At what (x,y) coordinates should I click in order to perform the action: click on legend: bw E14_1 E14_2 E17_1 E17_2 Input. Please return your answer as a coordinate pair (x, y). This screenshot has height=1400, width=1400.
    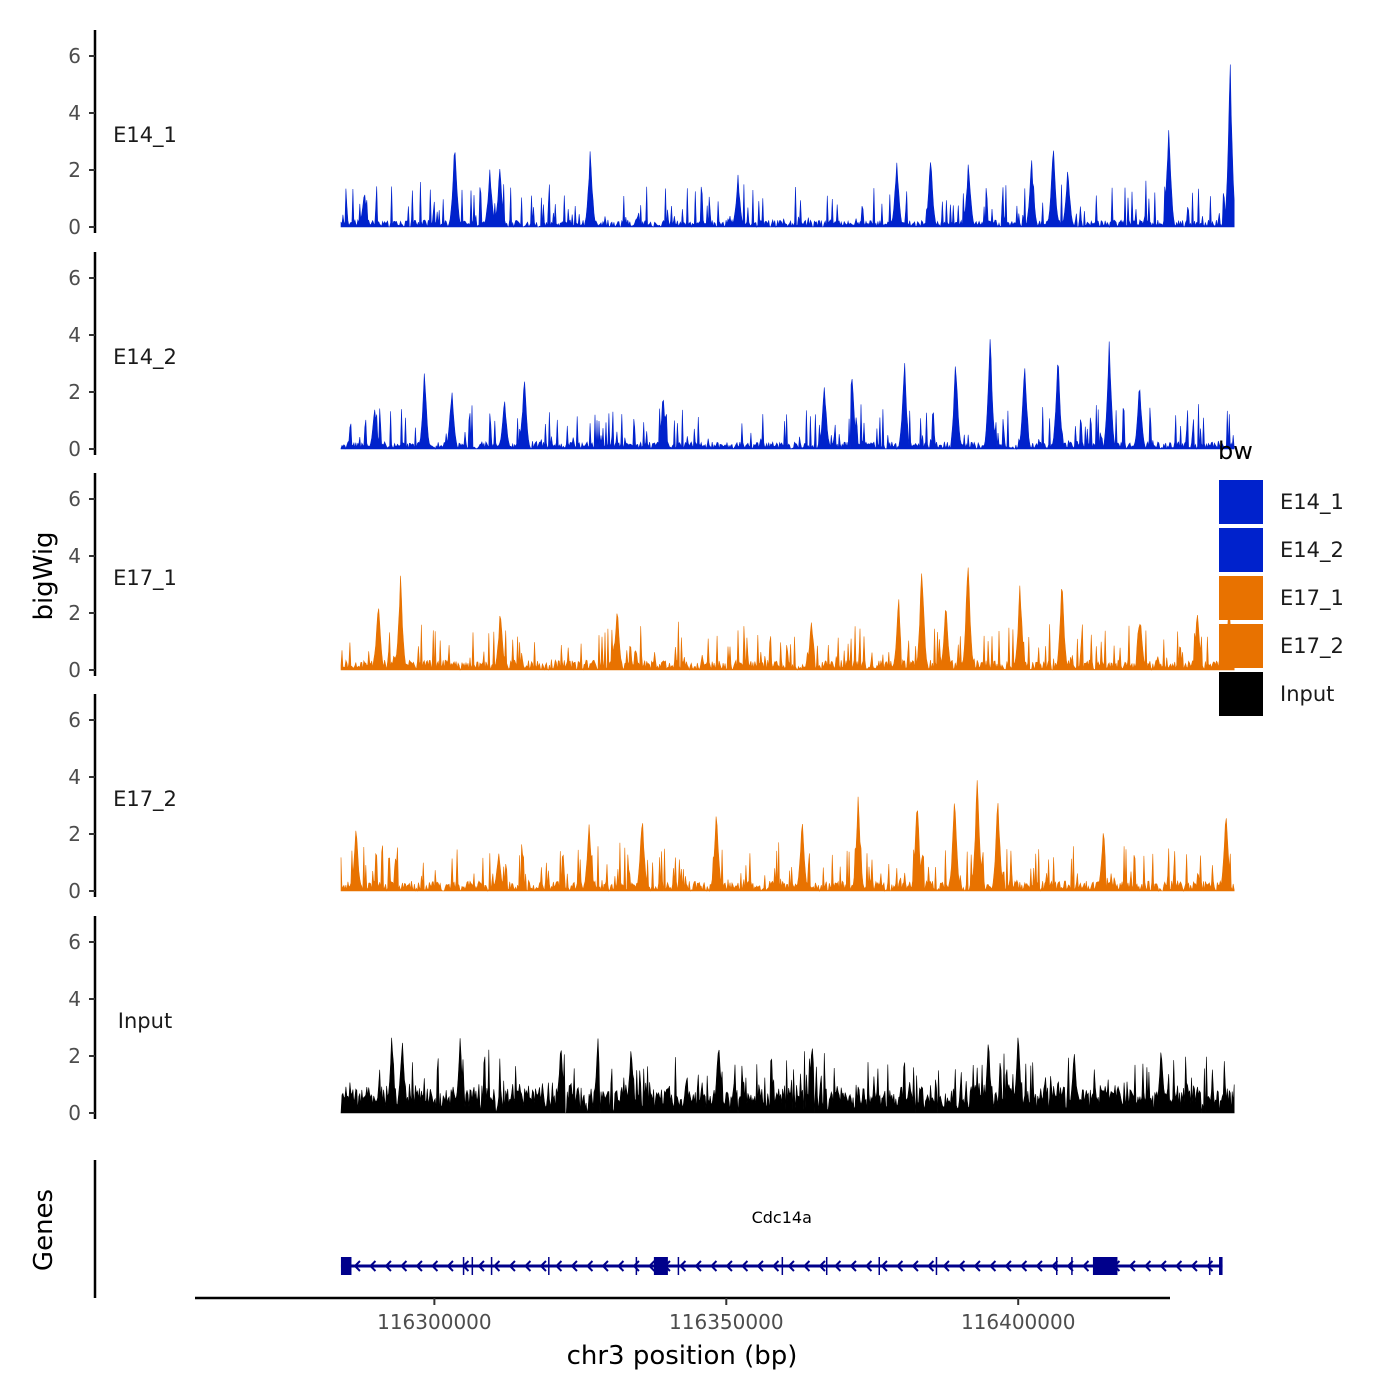
    Looking at the image, I should click on (1281, 576).